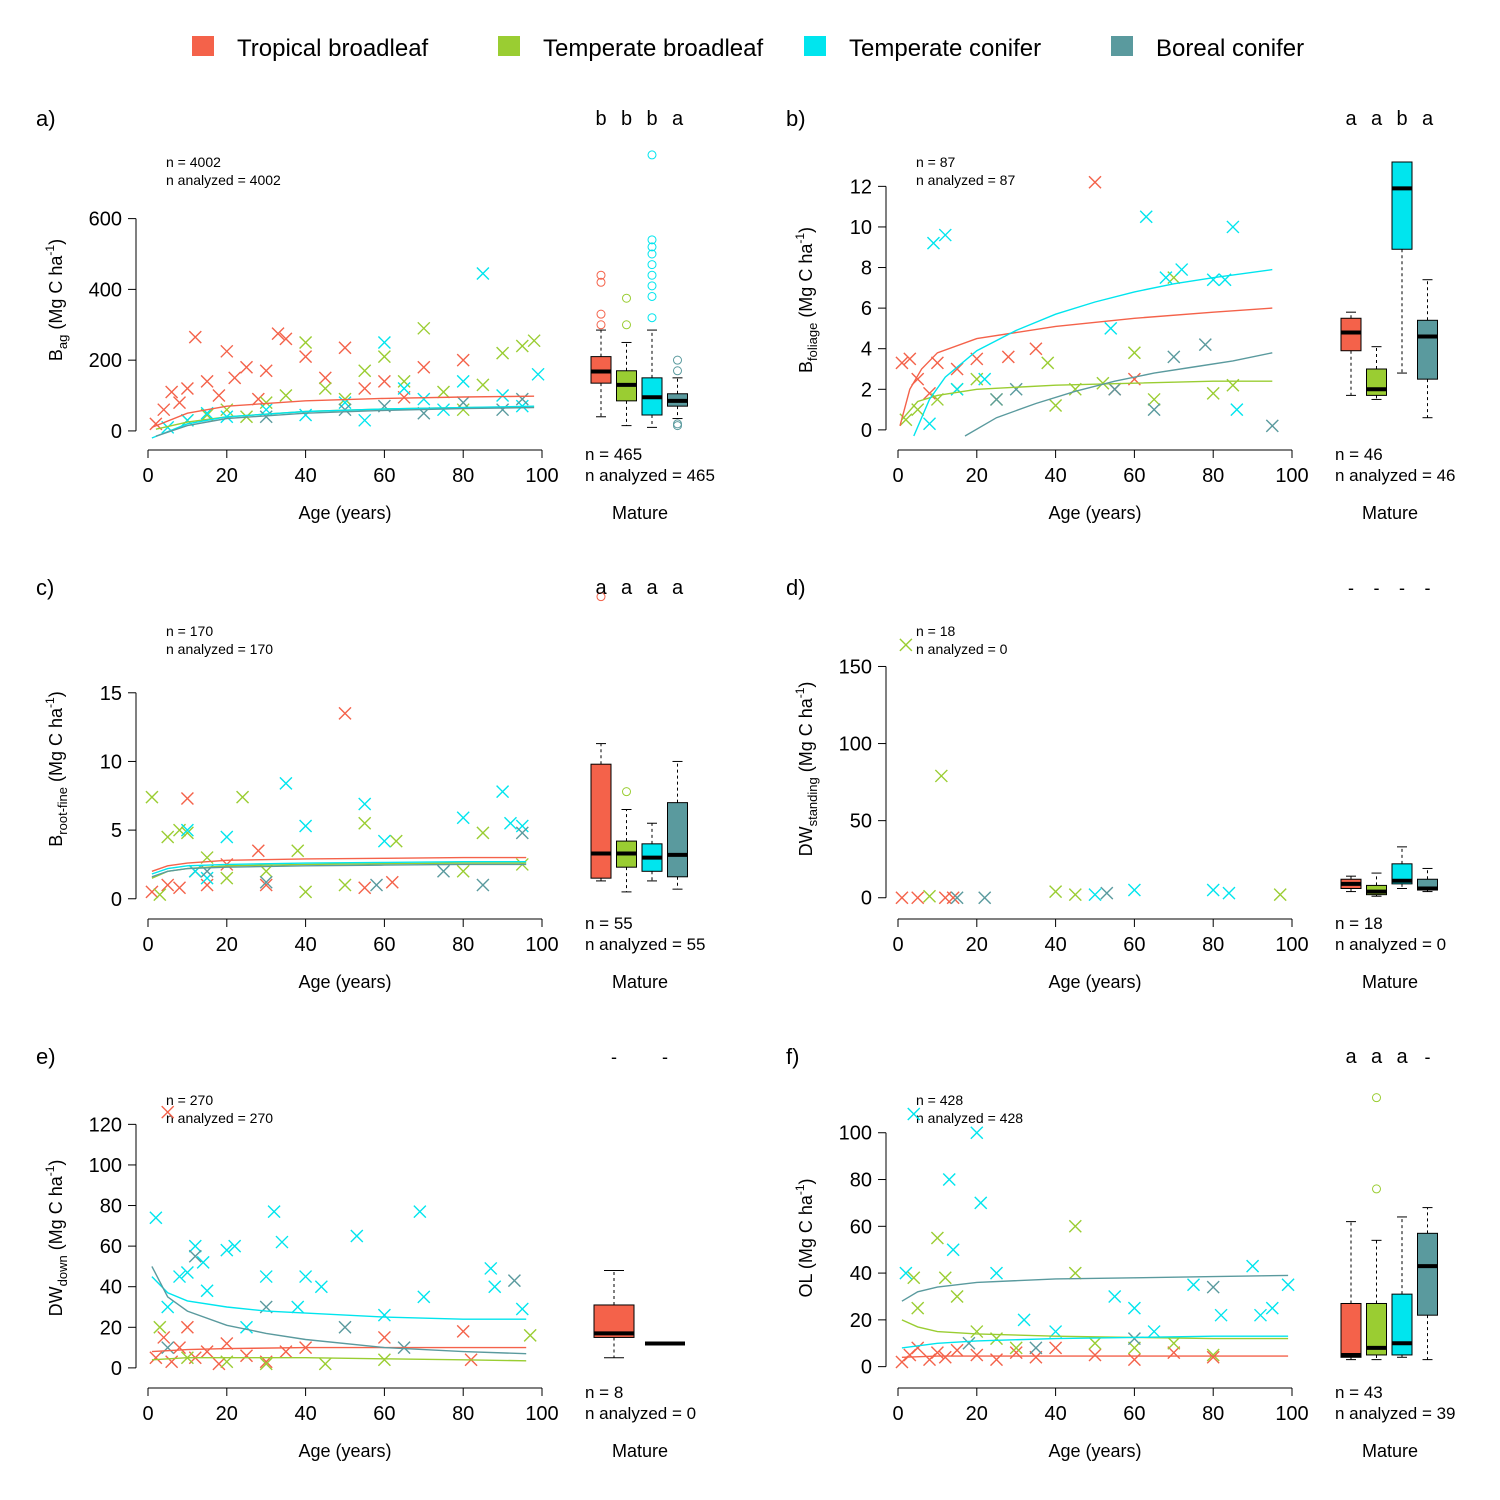  I want to click on box-n-analyzed: n analyzed = 0, so click(1390, 944).